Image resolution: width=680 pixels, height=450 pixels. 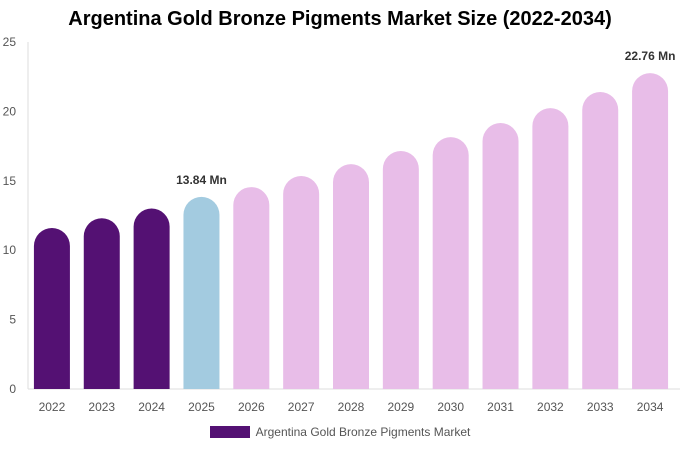 I want to click on y-tick-label: 0, so click(x=12, y=389).